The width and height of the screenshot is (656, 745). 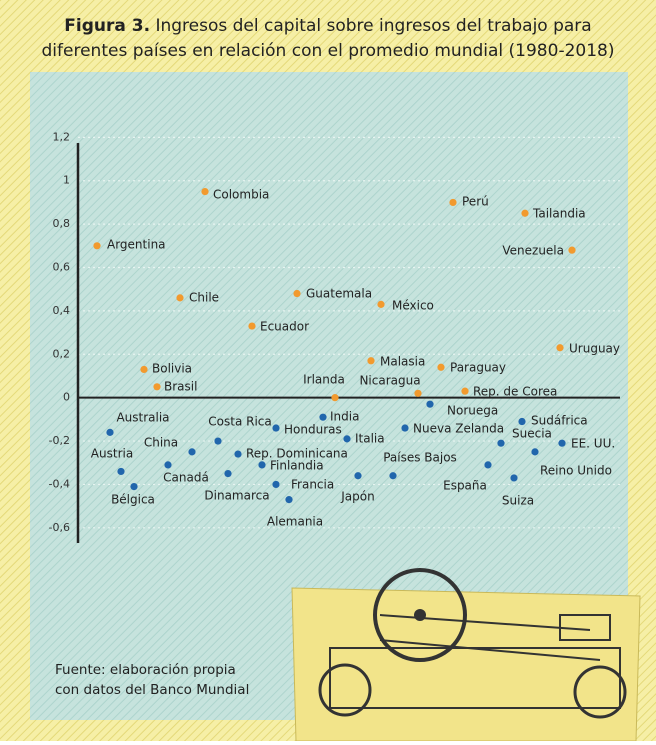 I want to click on source-note: con datos del Banco Mundial, so click(x=152, y=690).